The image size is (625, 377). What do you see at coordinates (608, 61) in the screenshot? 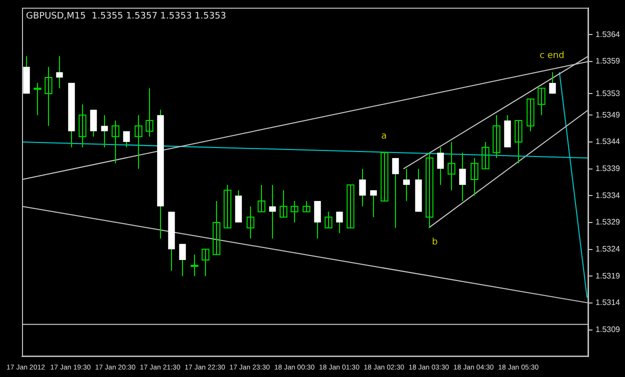
I see `y-tick-label: 1.5359` at bounding box center [608, 61].